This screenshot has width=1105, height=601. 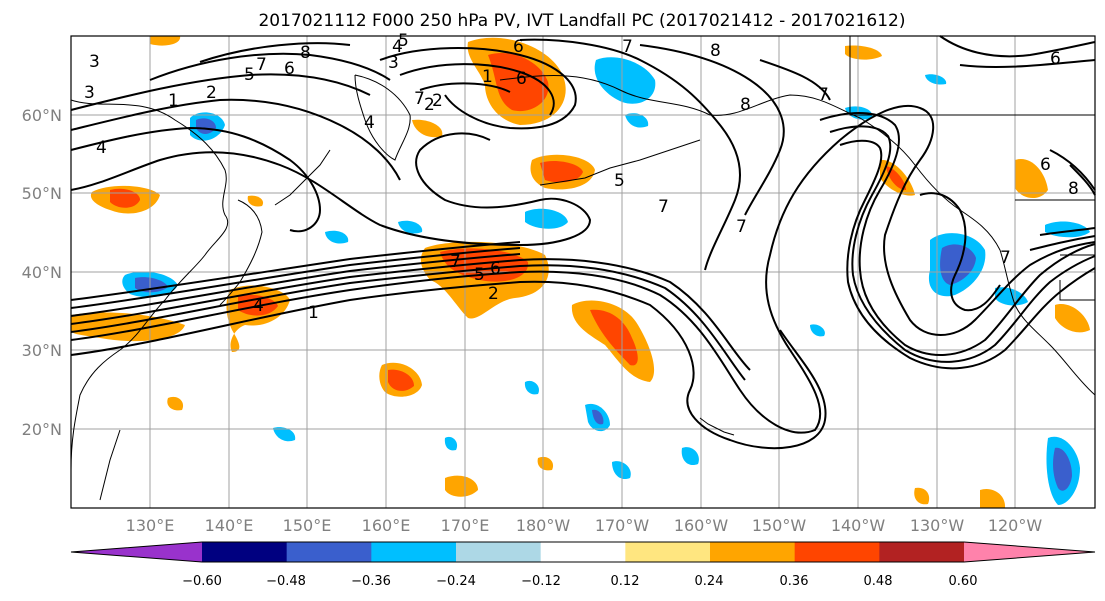 I want to click on lon-tick-label: 160°W, so click(x=701, y=525).